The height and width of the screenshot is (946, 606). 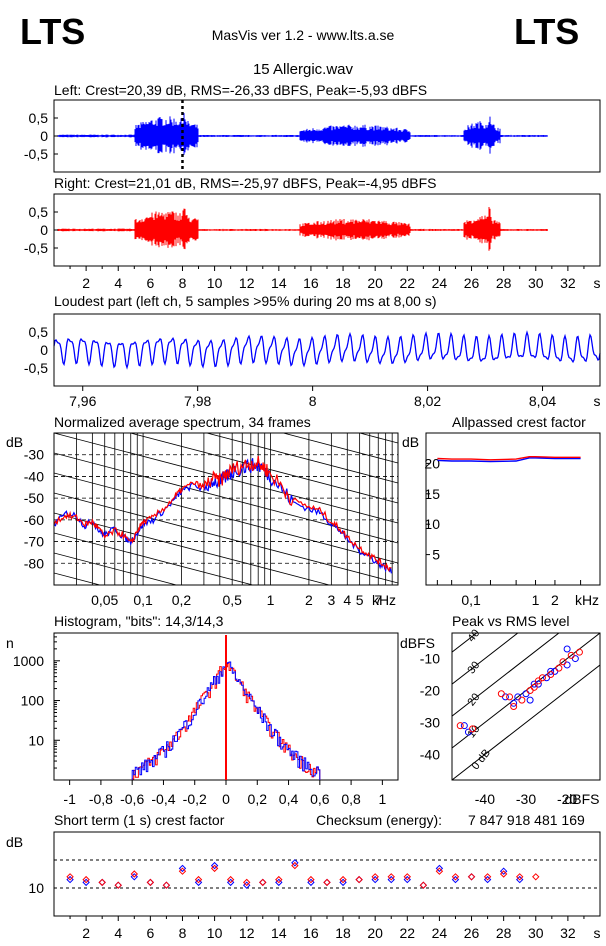 I want to click on y-tick-label: 15, so click(x=432, y=494).